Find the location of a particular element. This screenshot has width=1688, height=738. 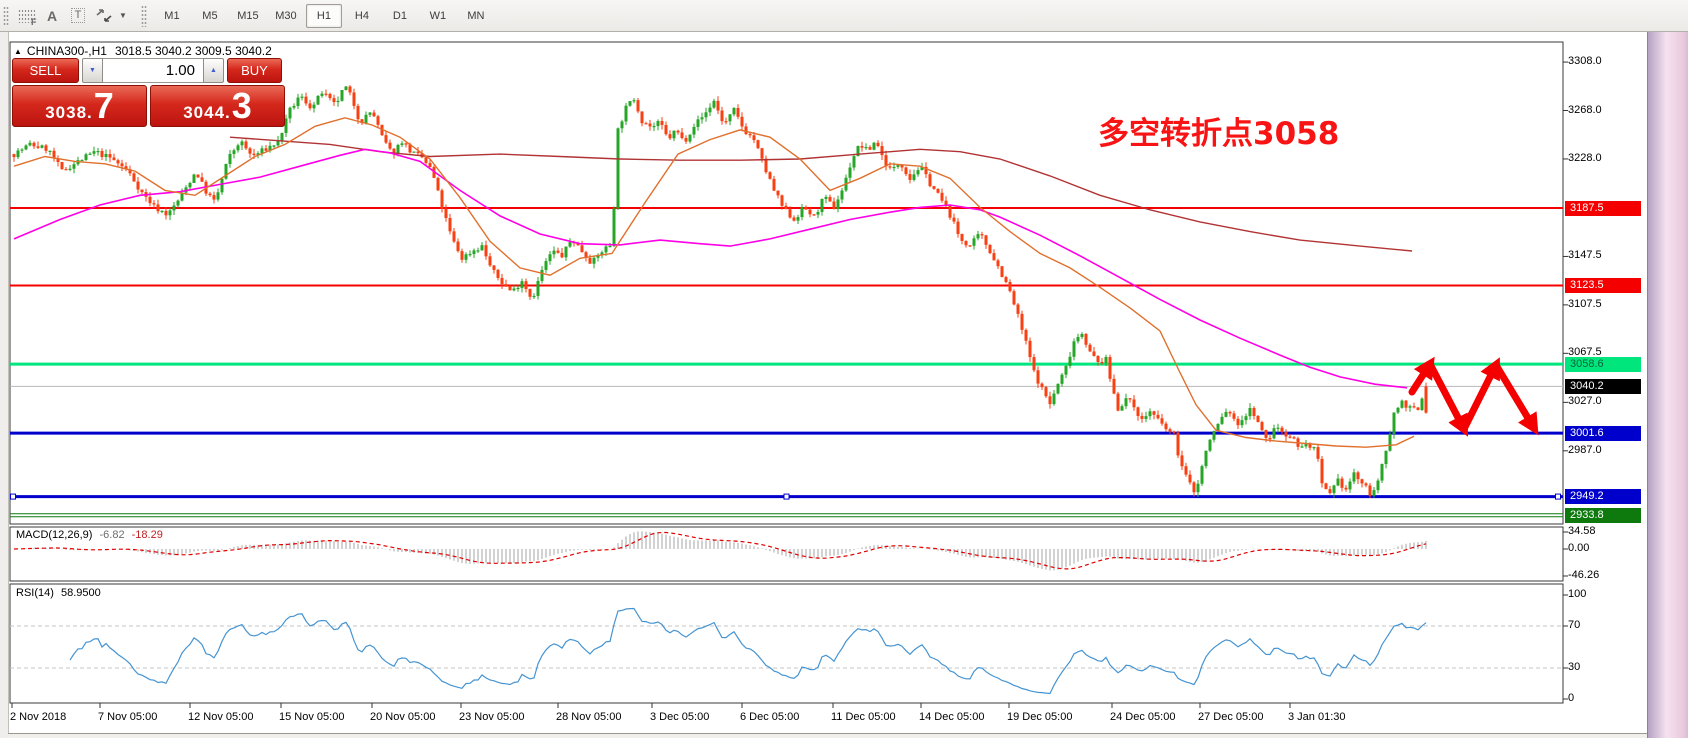

rsi-value: 58.9500 is located at coordinates (80, 593).